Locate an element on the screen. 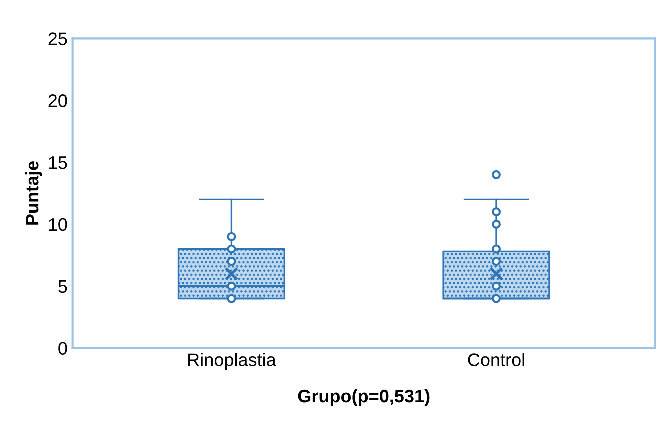 The width and height of the screenshot is (662, 430). y-tick-label: 0 is located at coordinates (63, 349).